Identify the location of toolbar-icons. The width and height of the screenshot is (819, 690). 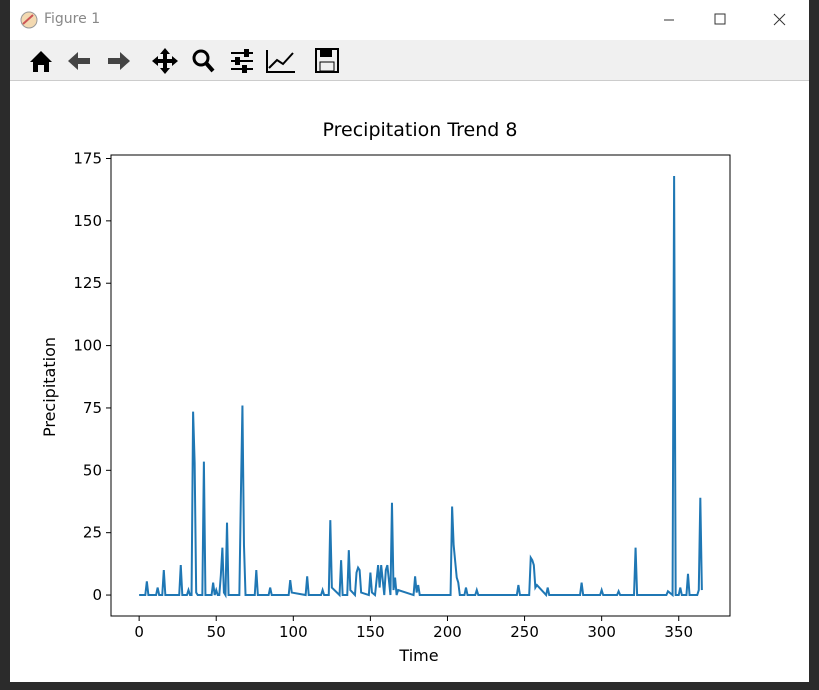
(184, 61).